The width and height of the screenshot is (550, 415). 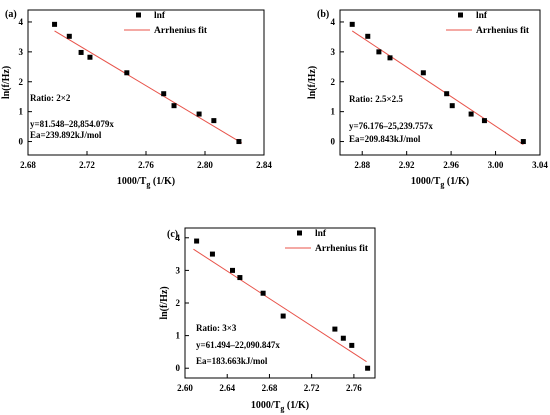 What do you see at coordinates (232, 361) in the screenshot?
I see `activation-energy-annotation: Ea=183.663kJ/mol` at bounding box center [232, 361].